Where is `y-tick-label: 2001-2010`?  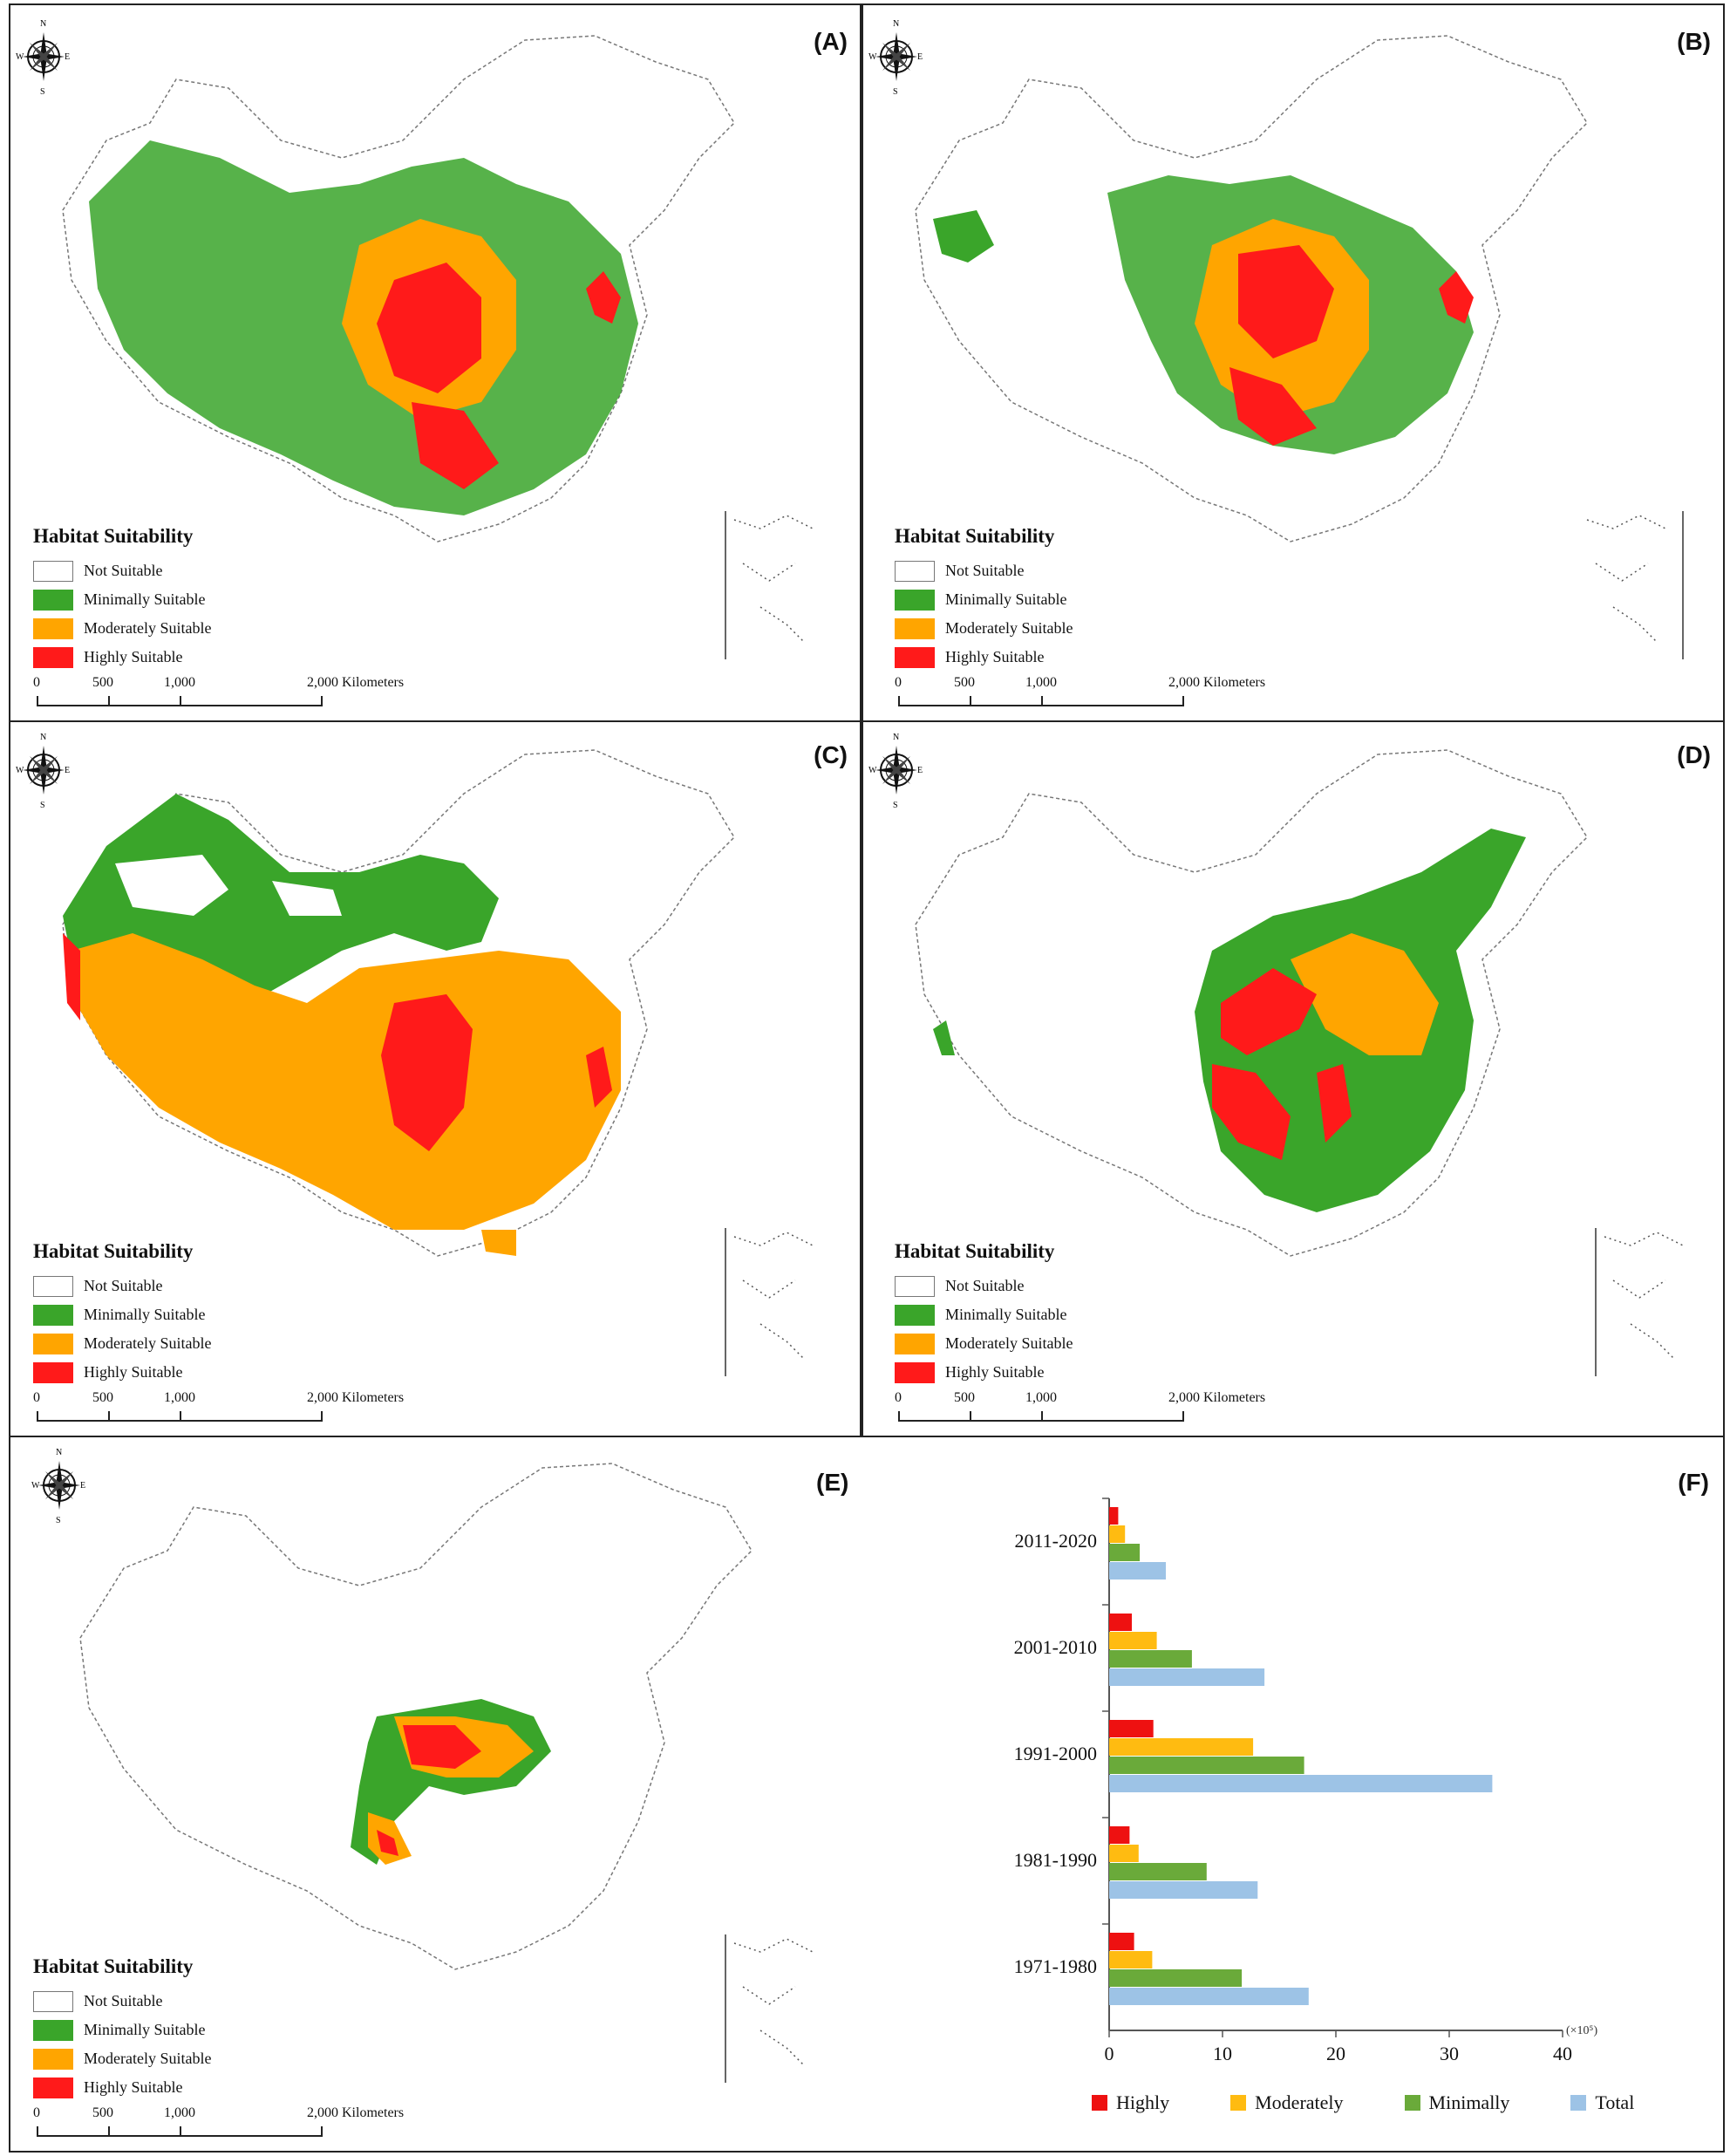 y-tick-label: 2001-2010 is located at coordinates (1055, 1647).